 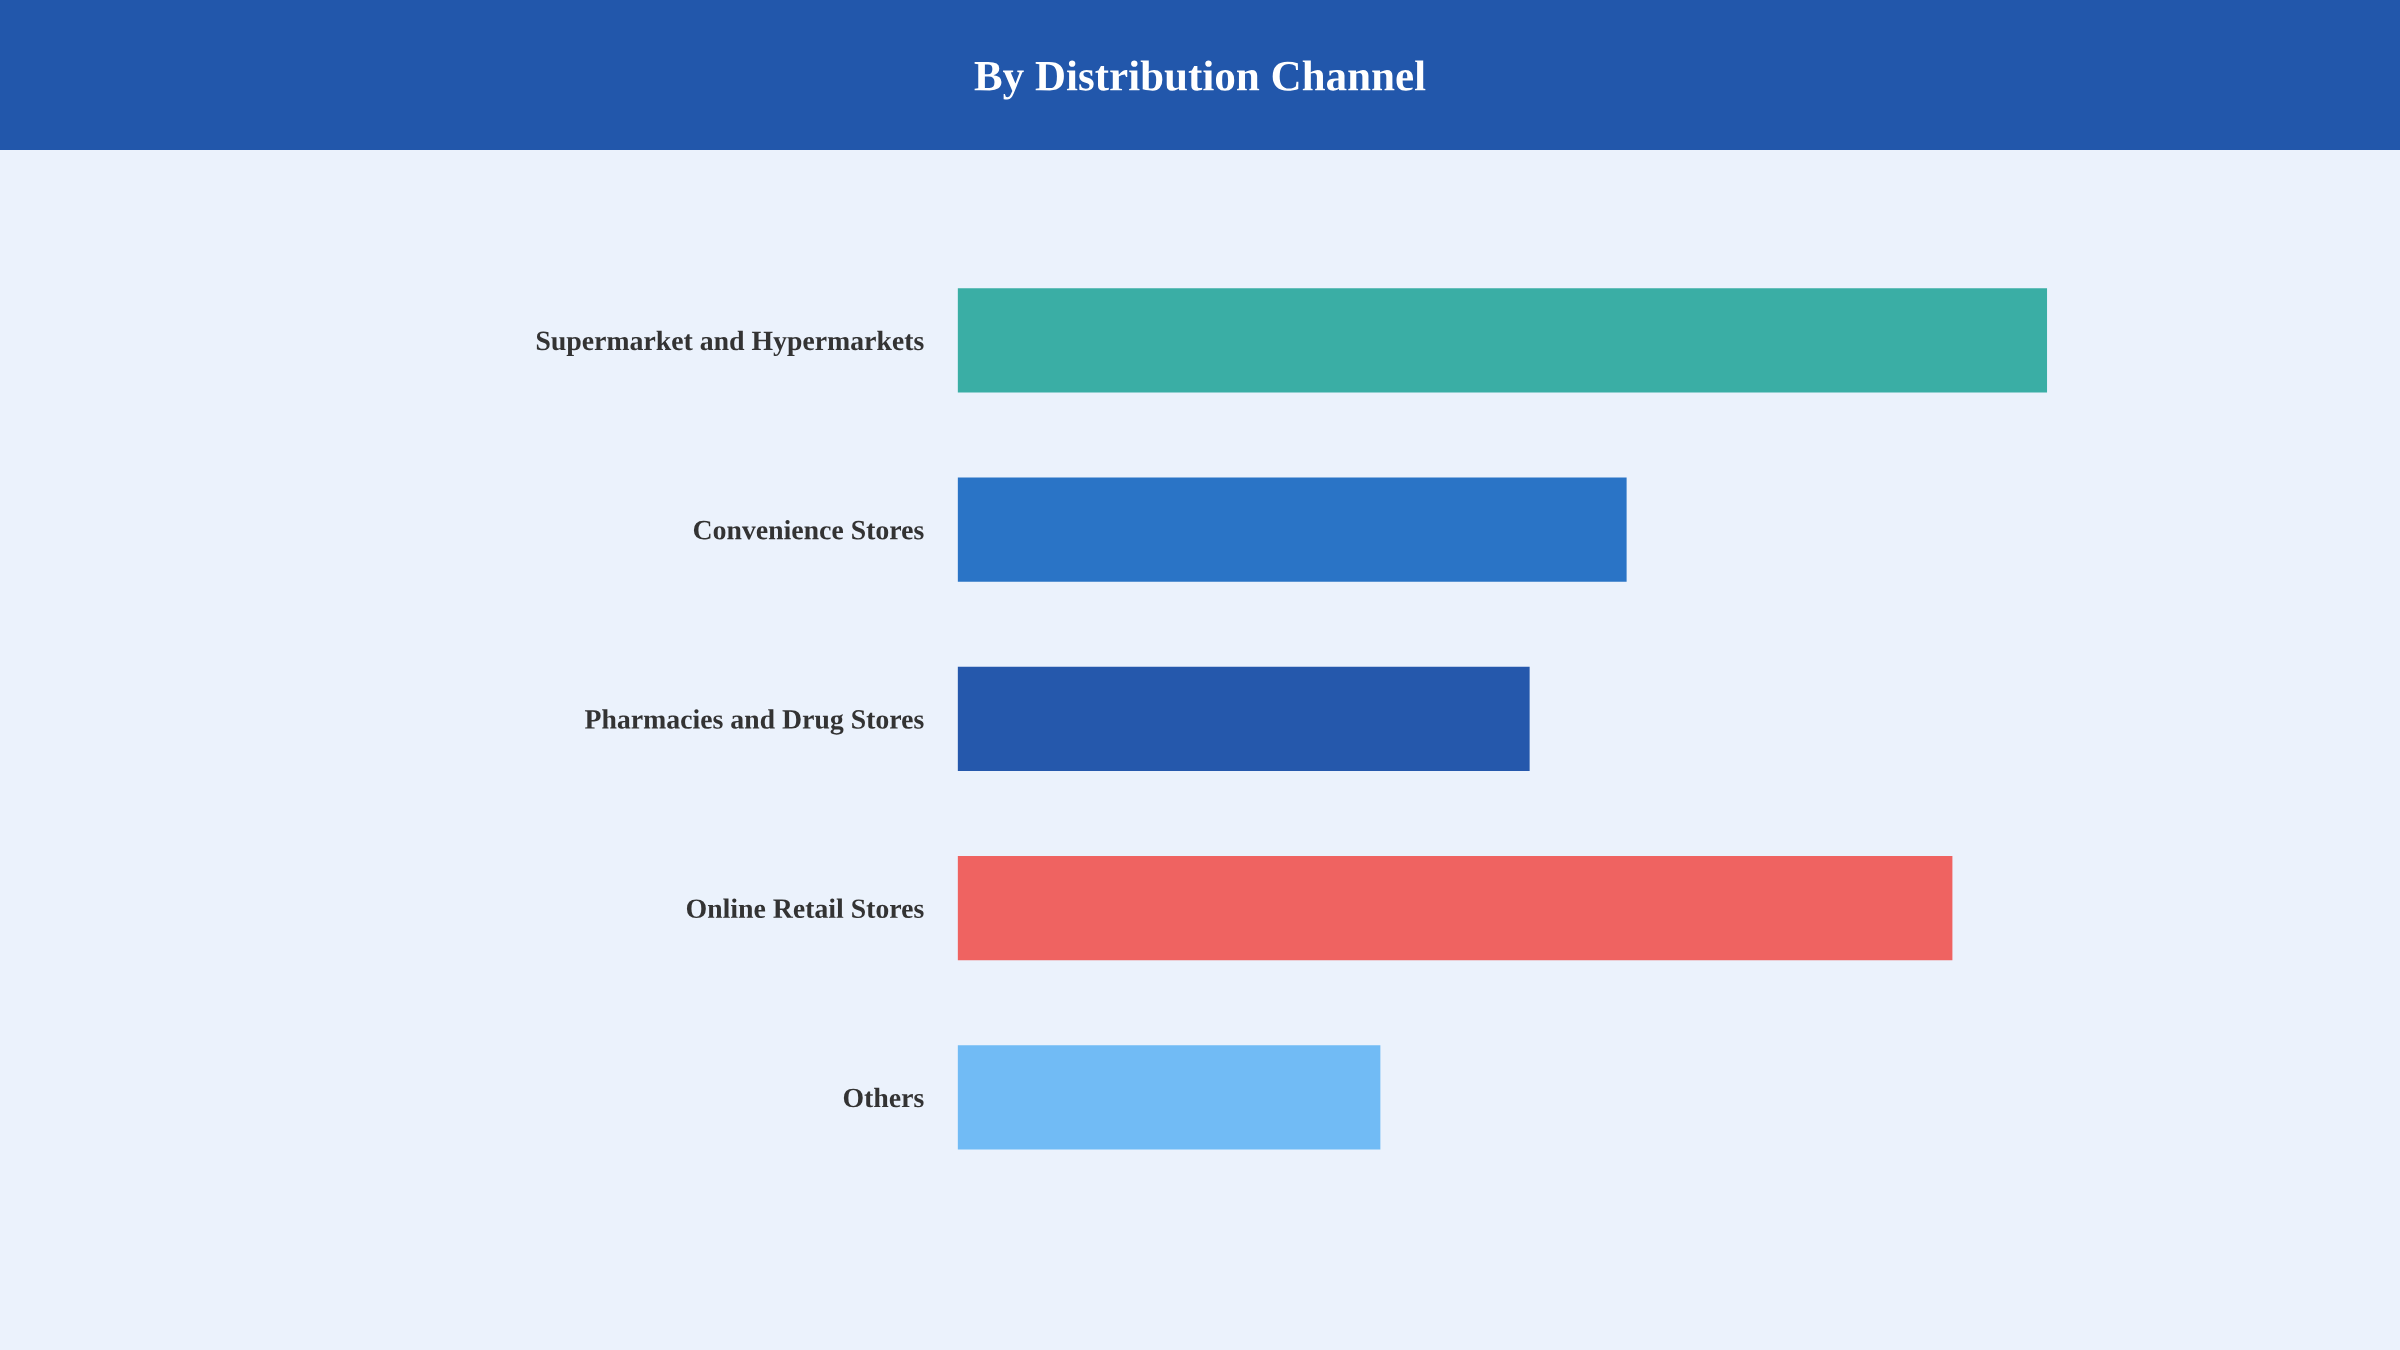 What do you see at coordinates (754, 722) in the screenshot?
I see `y-tick-label: Pharmacies and Drug Stores` at bounding box center [754, 722].